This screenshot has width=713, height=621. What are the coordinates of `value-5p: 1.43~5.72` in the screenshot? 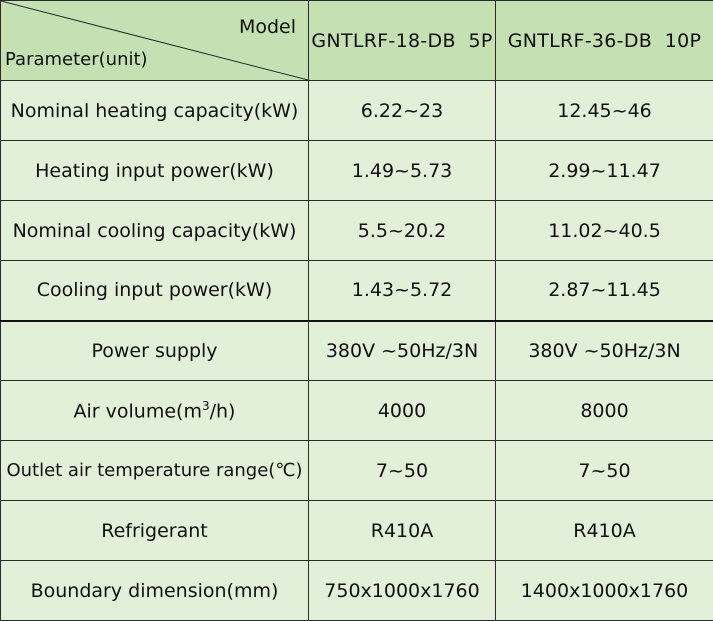 It's located at (402, 291).